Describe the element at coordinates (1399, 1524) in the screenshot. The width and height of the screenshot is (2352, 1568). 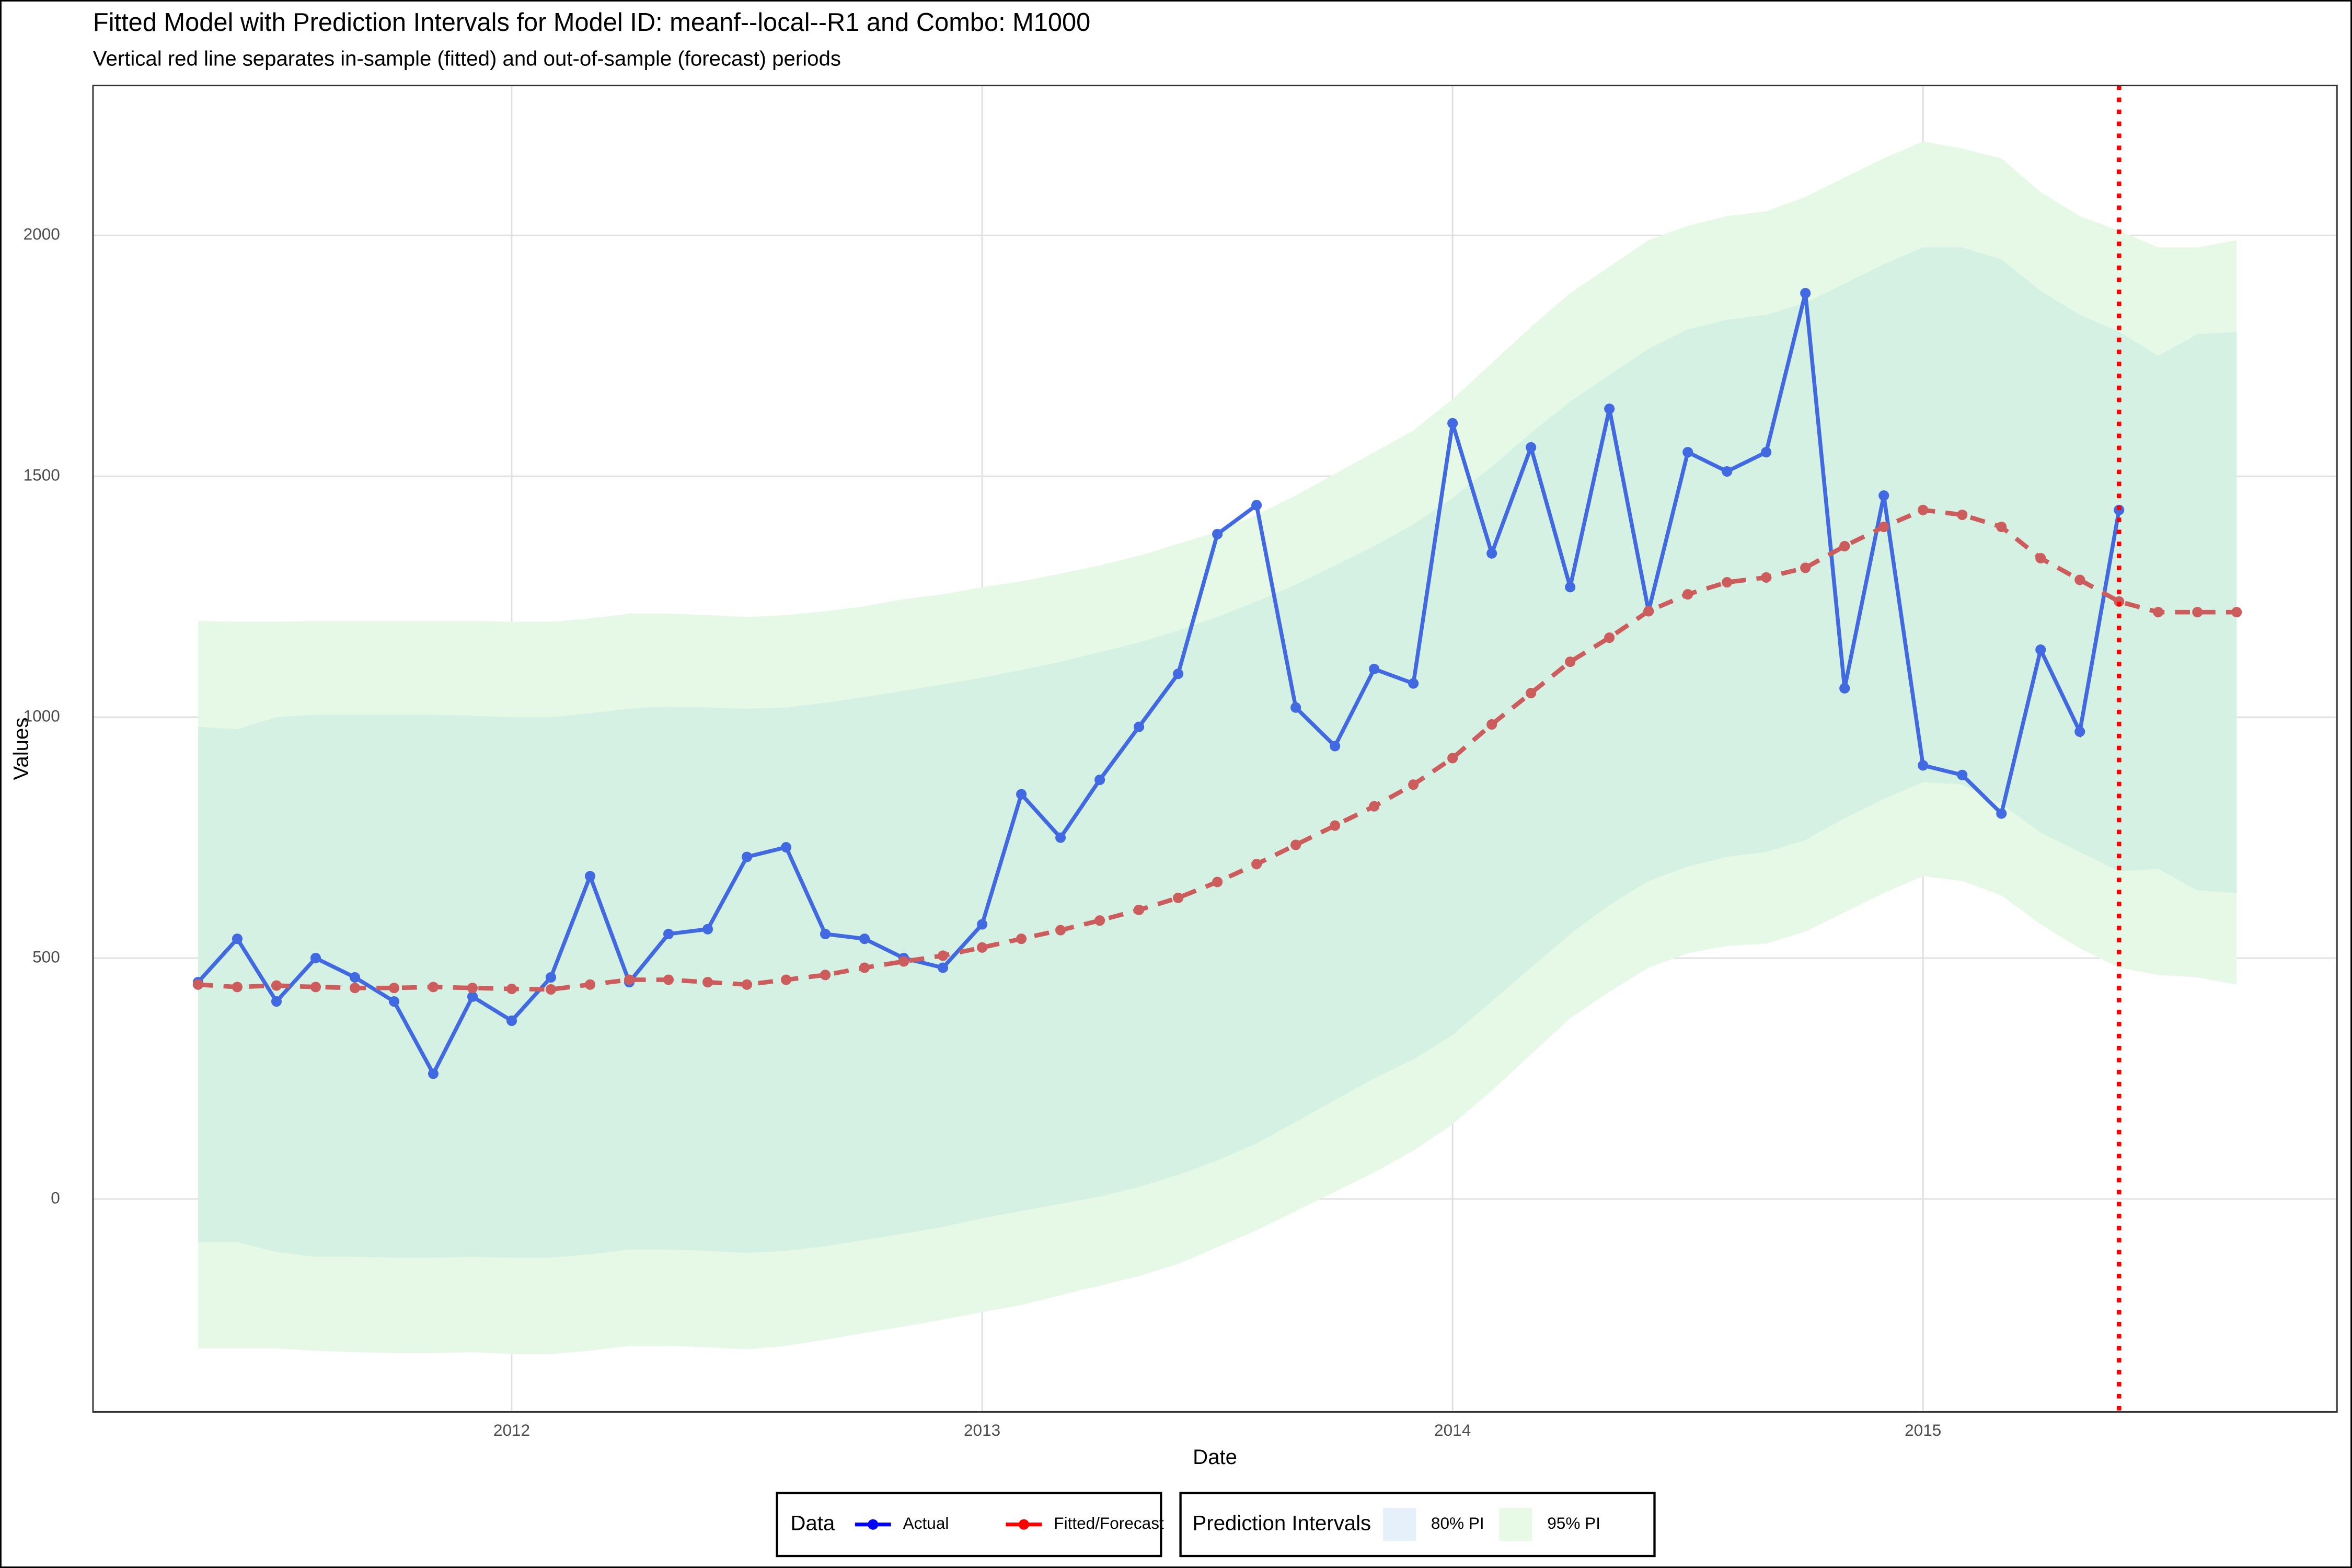
I see `legend-swatch` at that location.